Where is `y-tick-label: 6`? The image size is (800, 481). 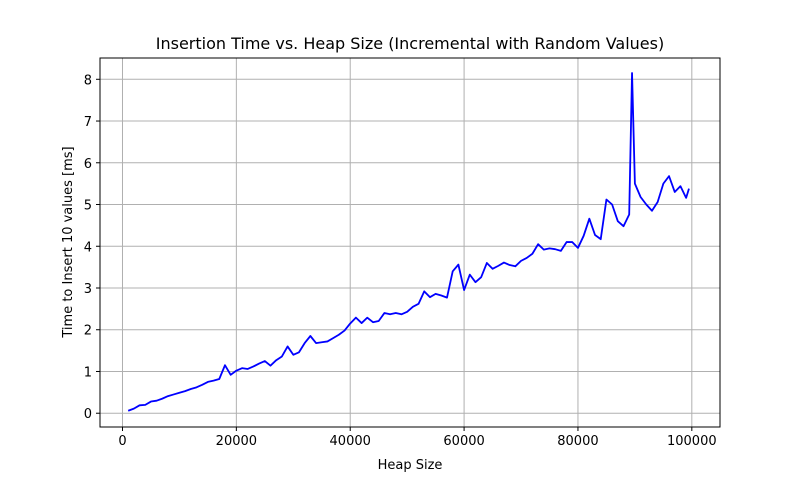
y-tick-label: 6 is located at coordinates (88, 164).